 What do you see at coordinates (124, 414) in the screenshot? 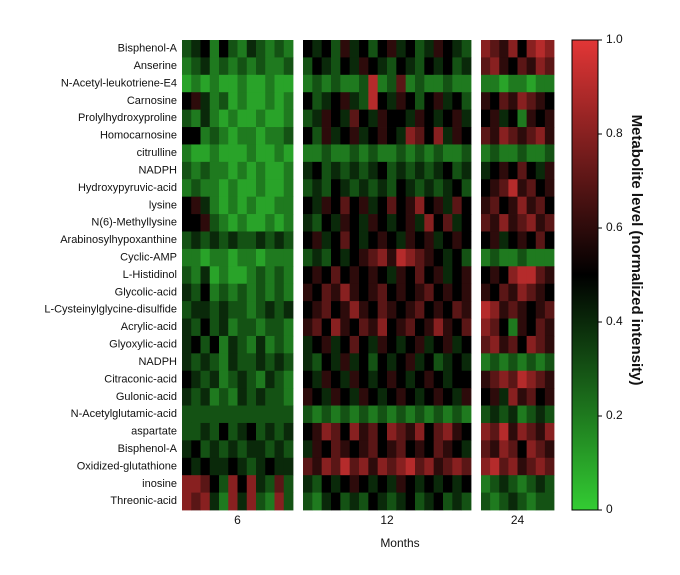
I see `row-label: N-Acetylglutamic-acid` at bounding box center [124, 414].